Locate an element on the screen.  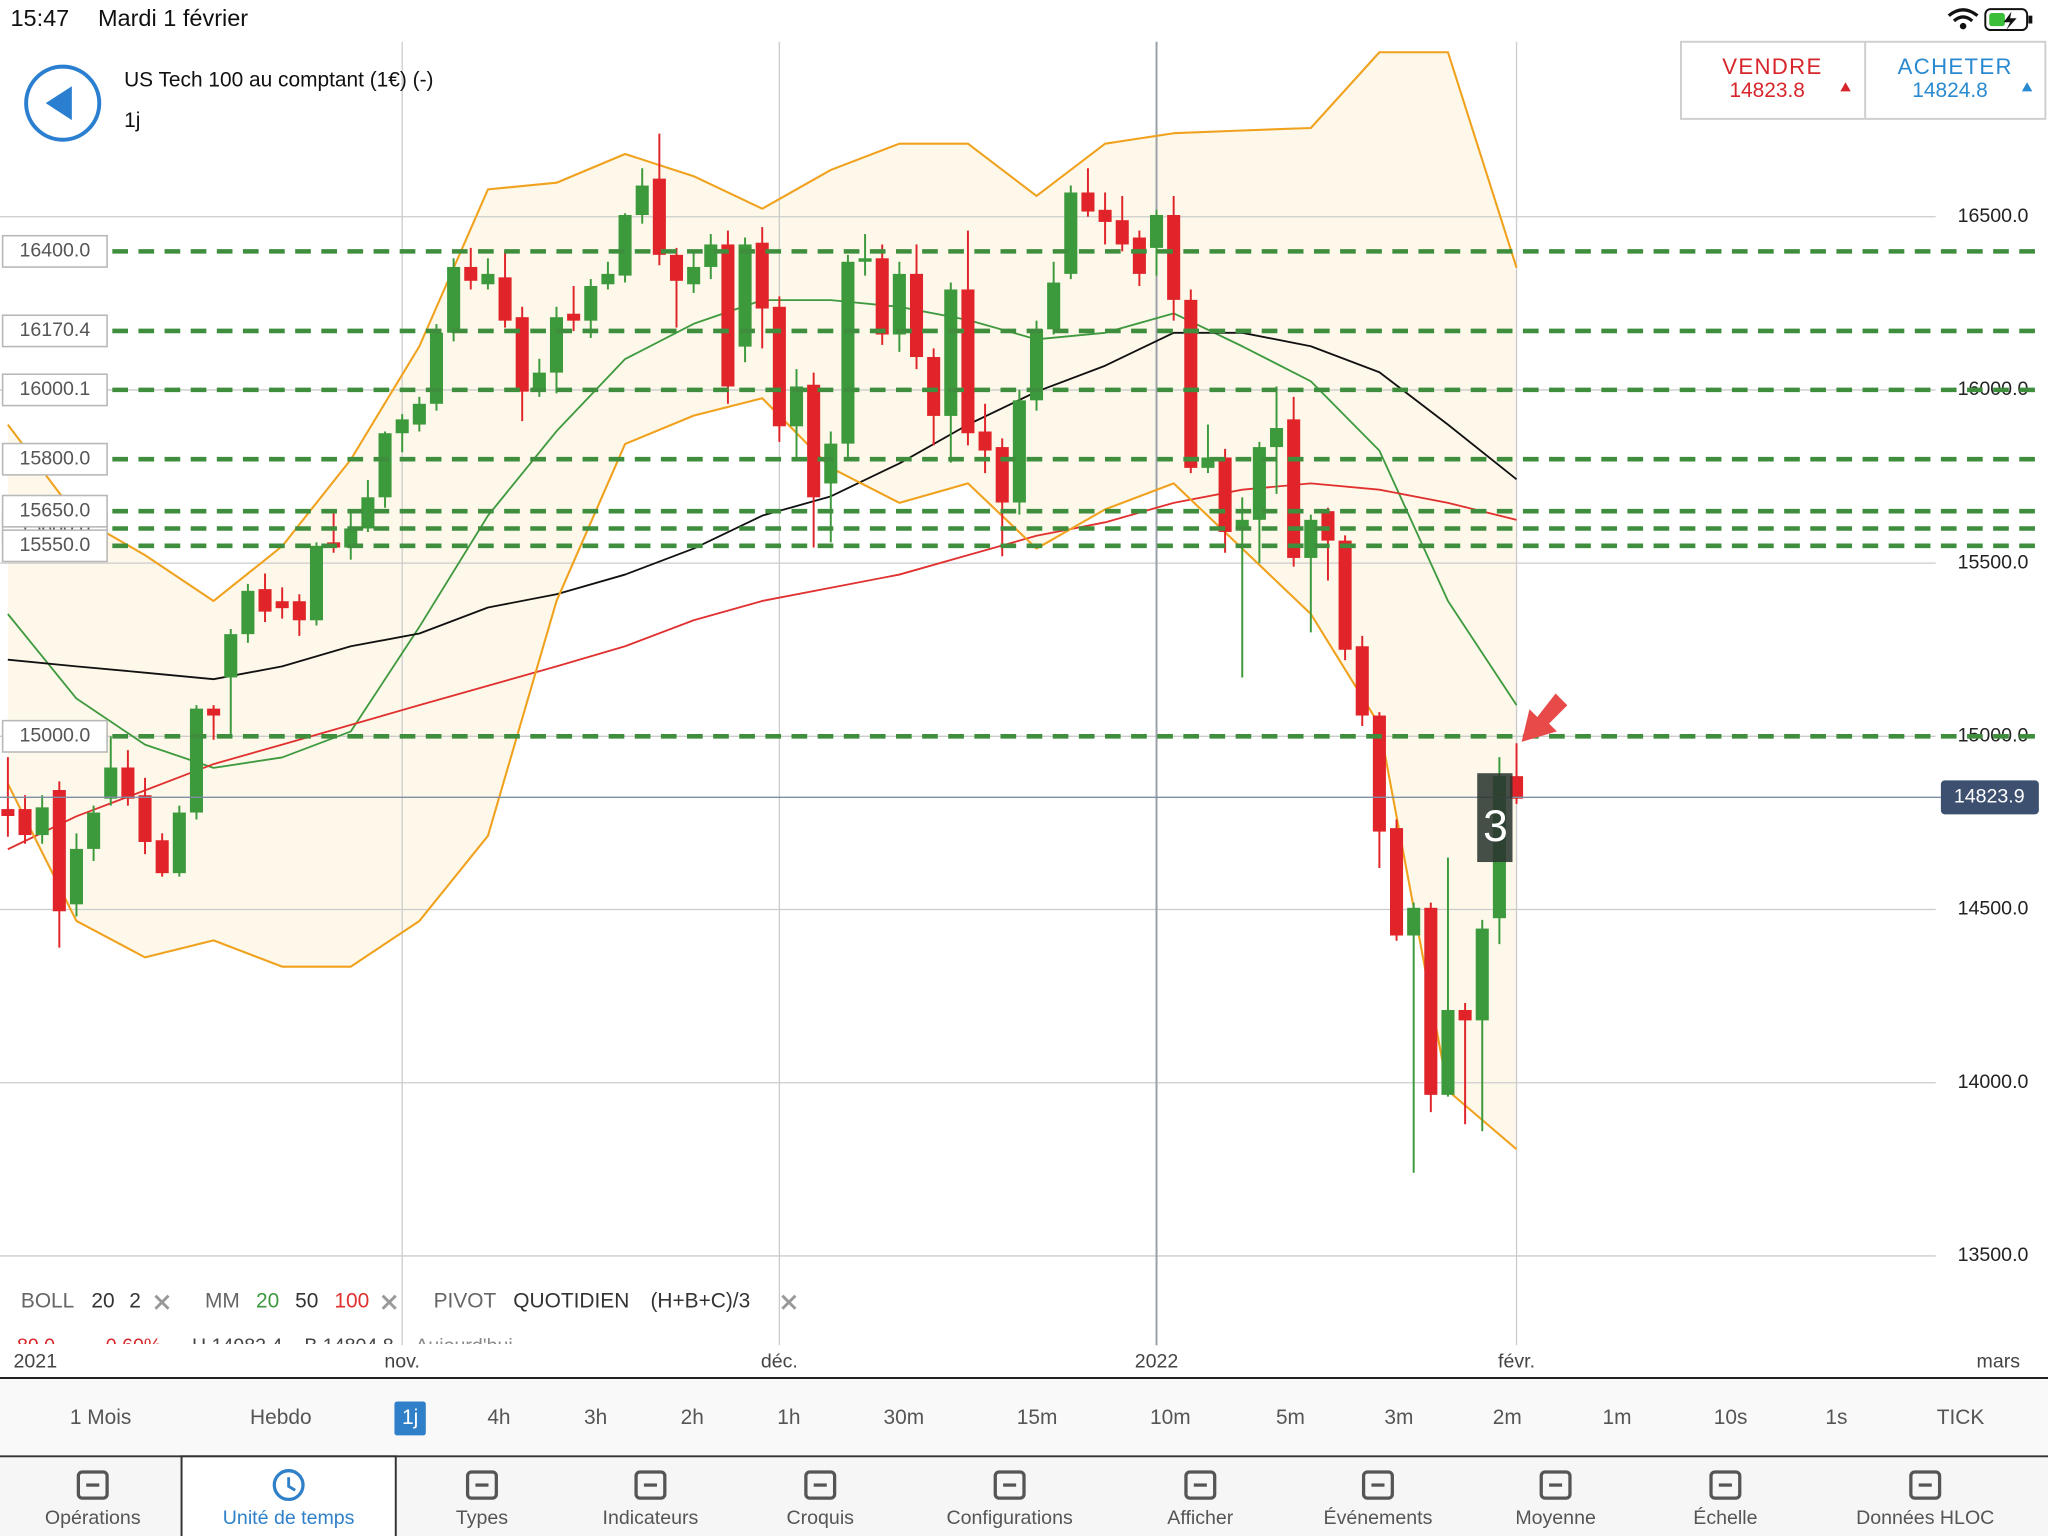
toolbar-label: Types is located at coordinates (482, 1518).